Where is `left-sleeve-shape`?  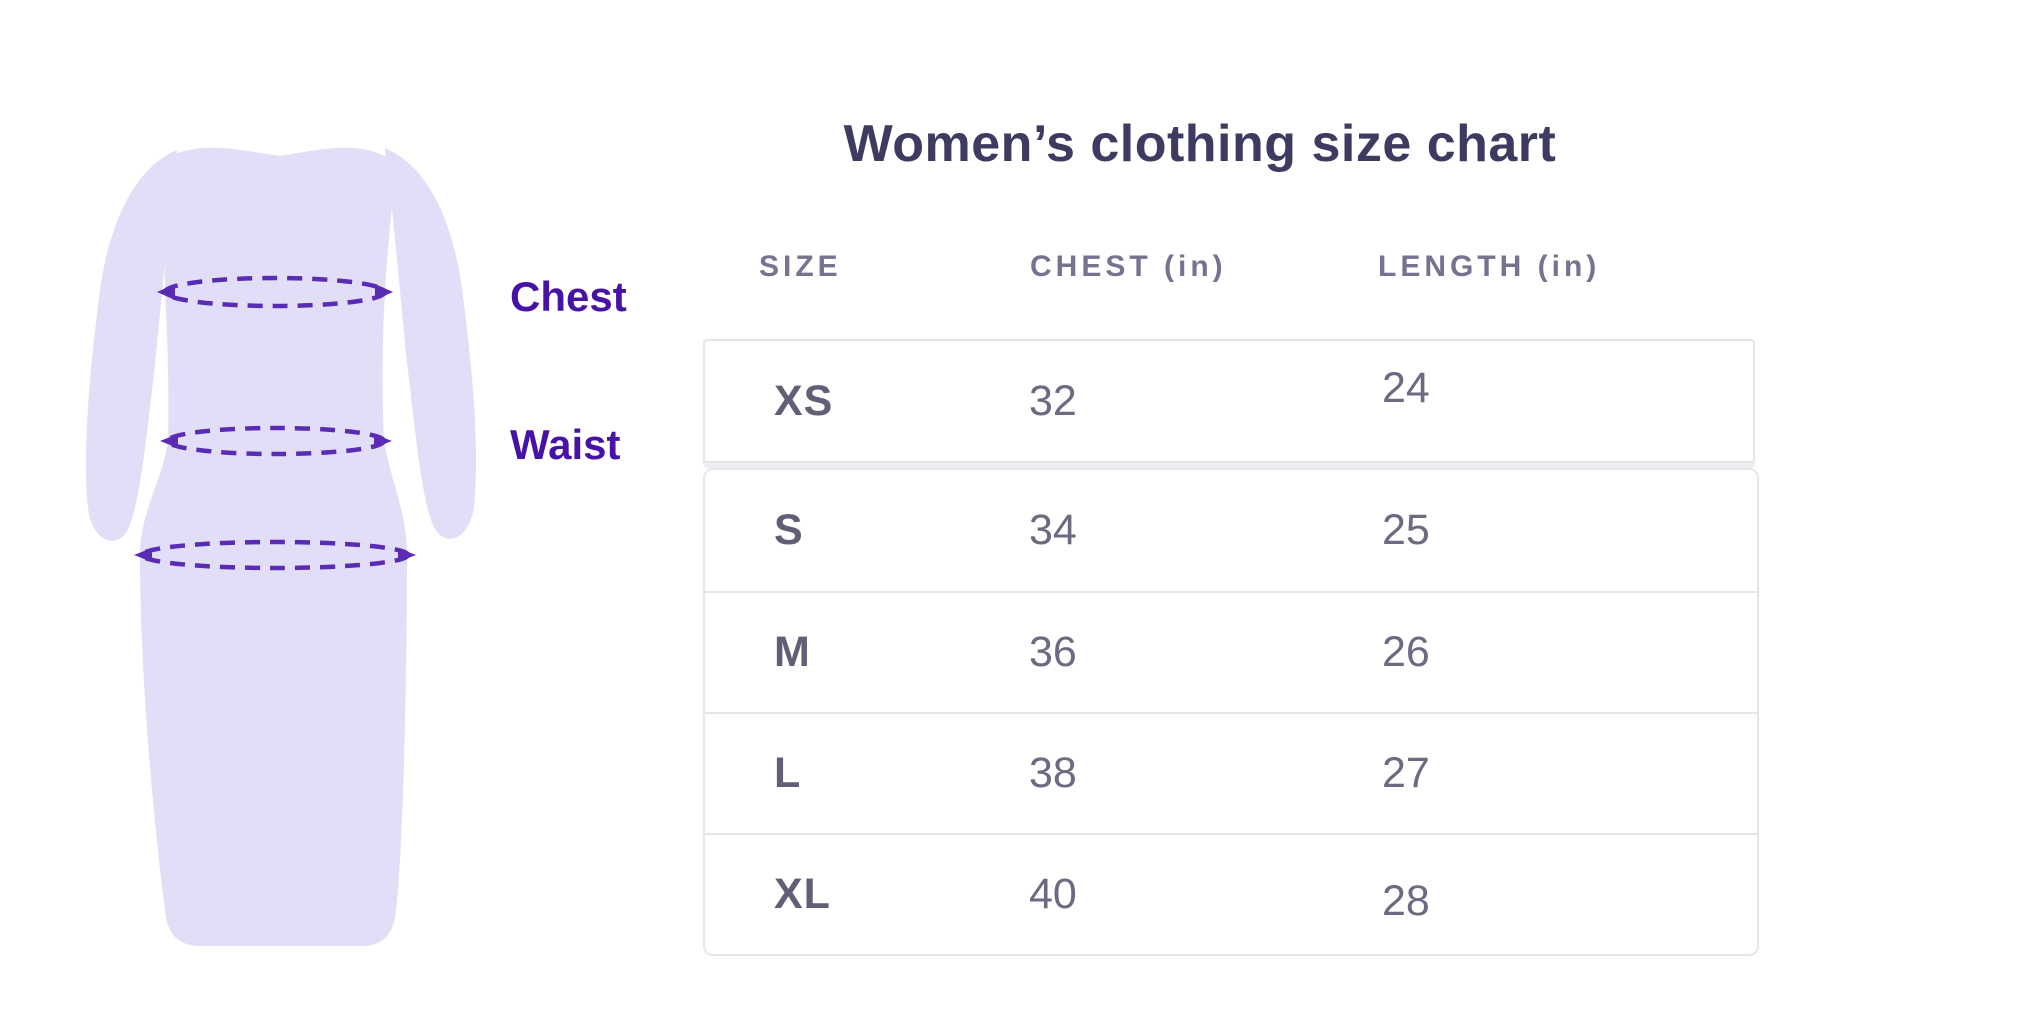
left-sleeve-shape is located at coordinates (131, 345).